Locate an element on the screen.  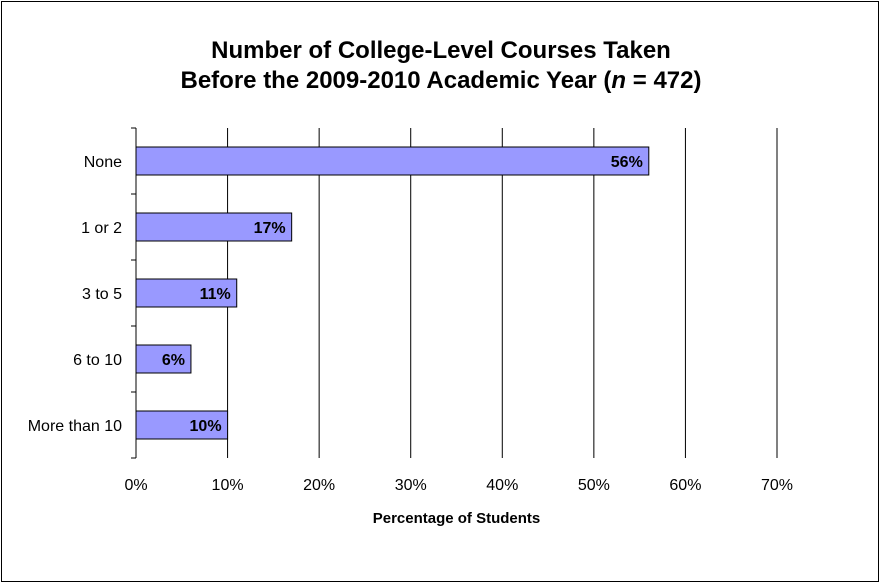
x-tick-label-0: 0% is located at coordinates (135, 485).